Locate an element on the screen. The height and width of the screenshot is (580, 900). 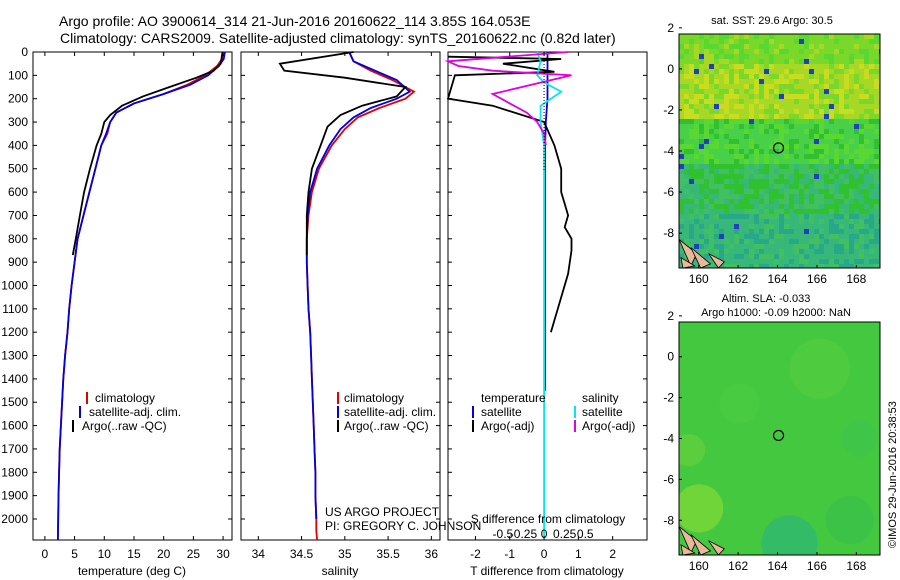
y-tick-label: 1400 is located at coordinates (14, 379).